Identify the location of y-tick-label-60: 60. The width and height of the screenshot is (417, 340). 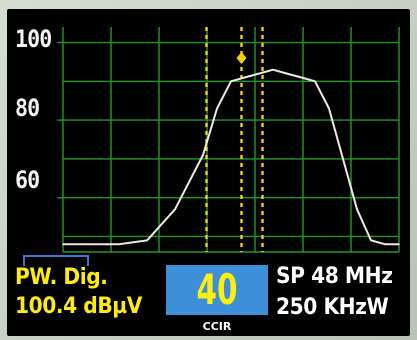
(27, 180).